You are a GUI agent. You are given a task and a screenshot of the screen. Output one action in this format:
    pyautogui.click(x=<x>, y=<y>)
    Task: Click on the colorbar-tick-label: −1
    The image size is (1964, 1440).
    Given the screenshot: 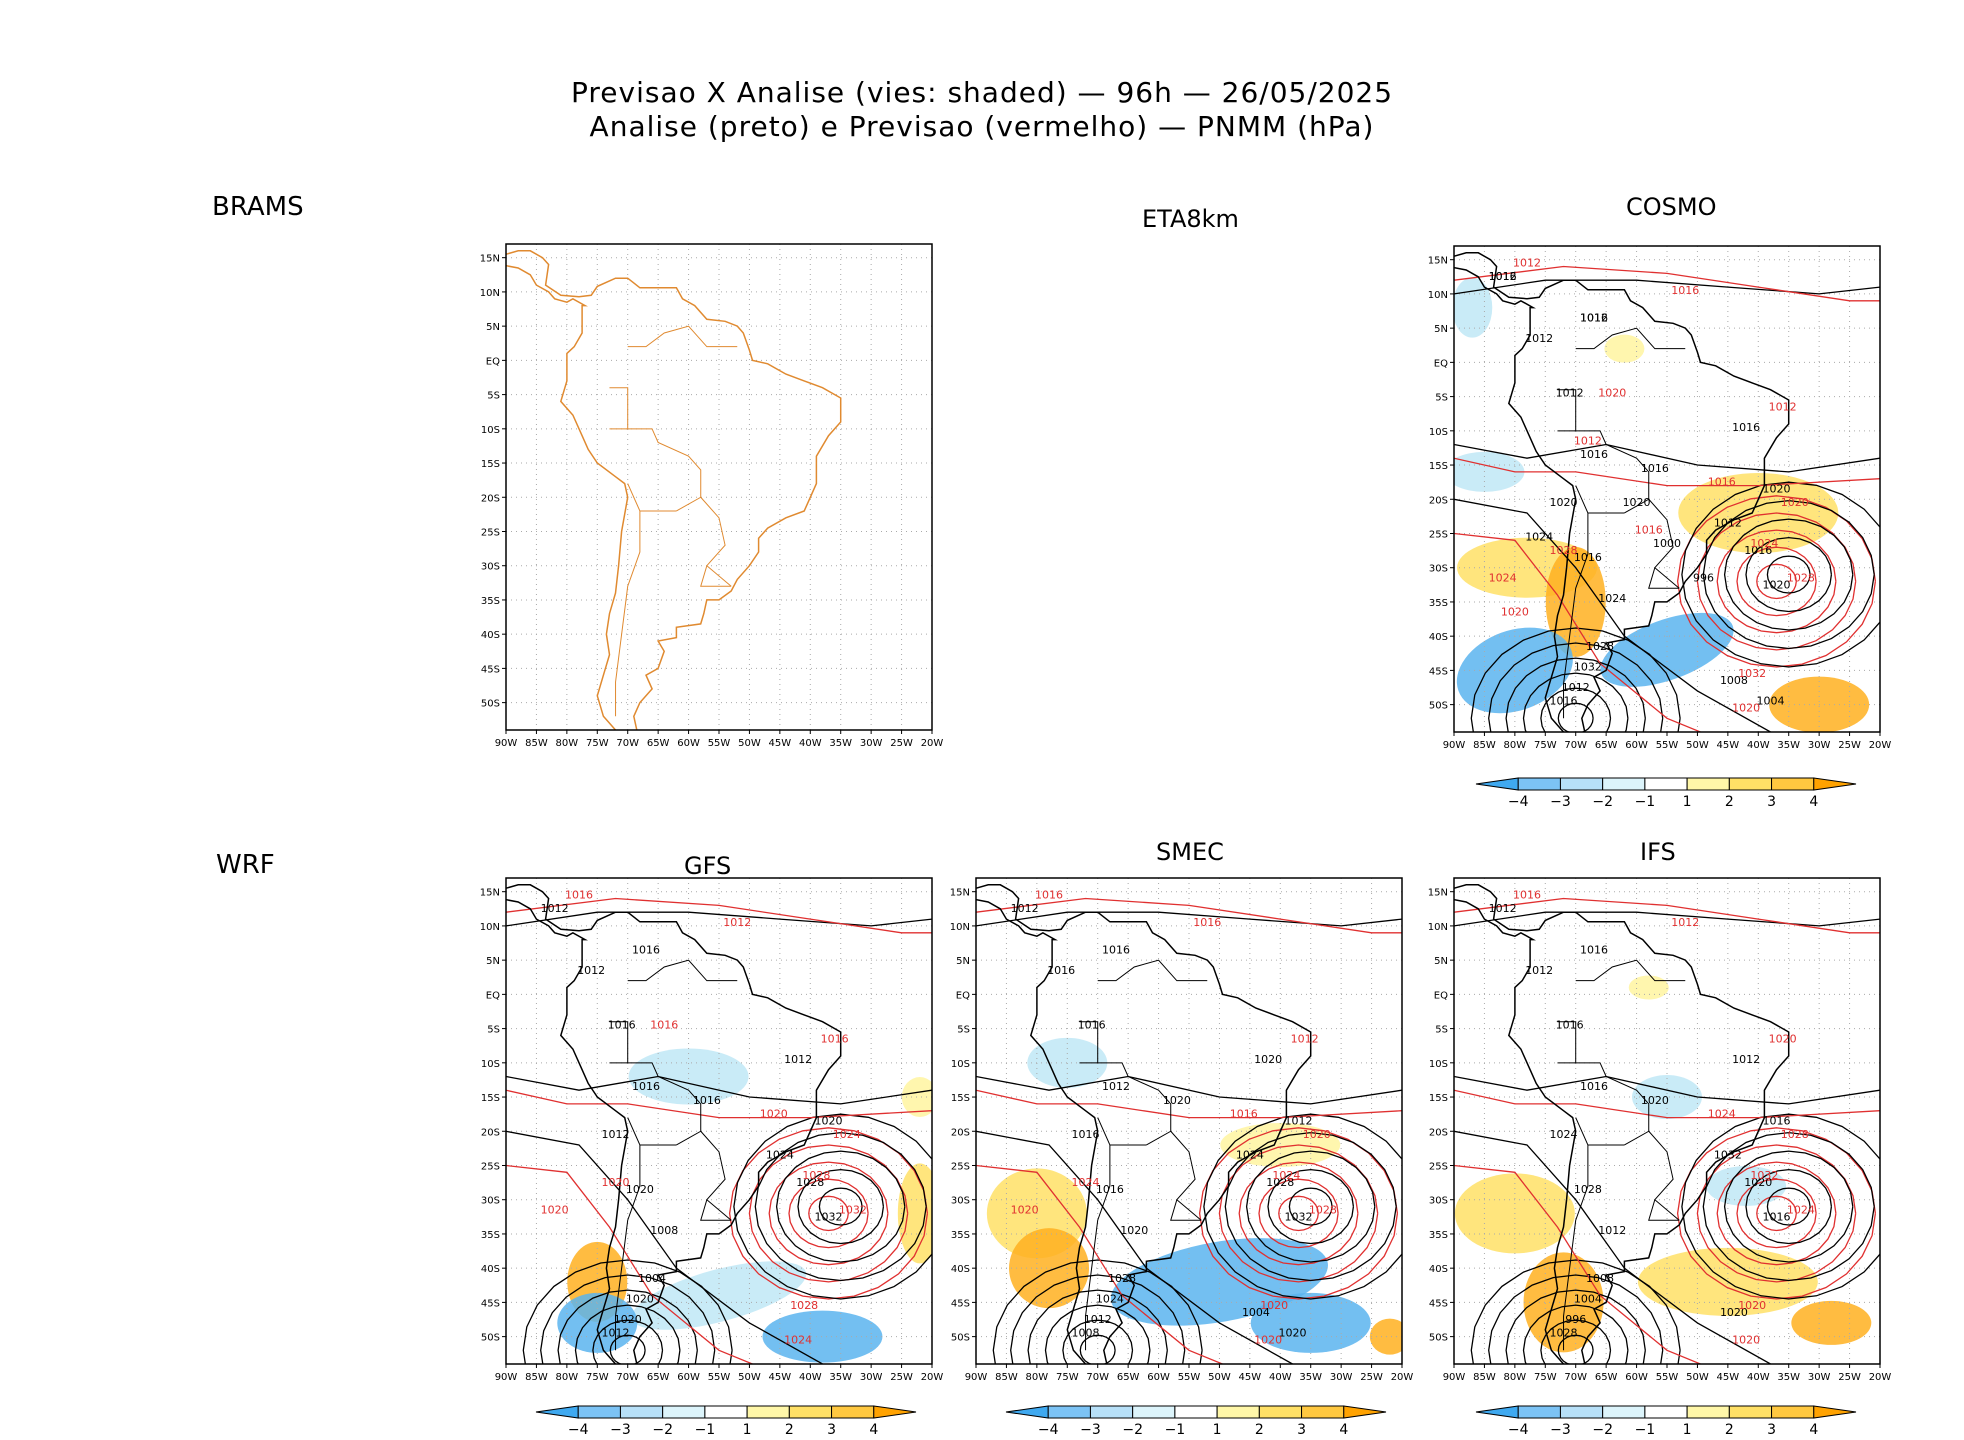 What is the action you would take?
    pyautogui.click(x=1645, y=1429)
    